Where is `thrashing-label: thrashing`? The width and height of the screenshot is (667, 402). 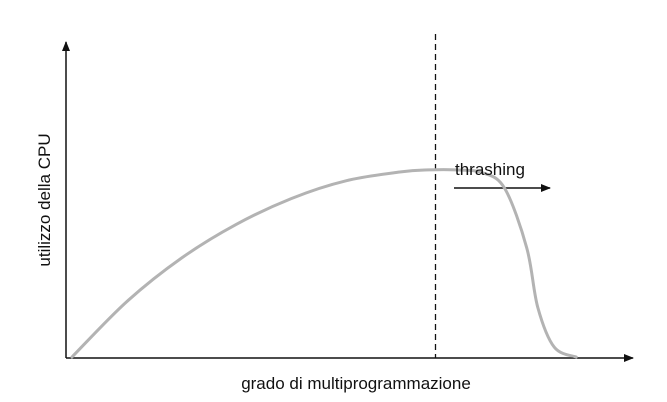
thrashing-label: thrashing is located at coordinates (490, 169).